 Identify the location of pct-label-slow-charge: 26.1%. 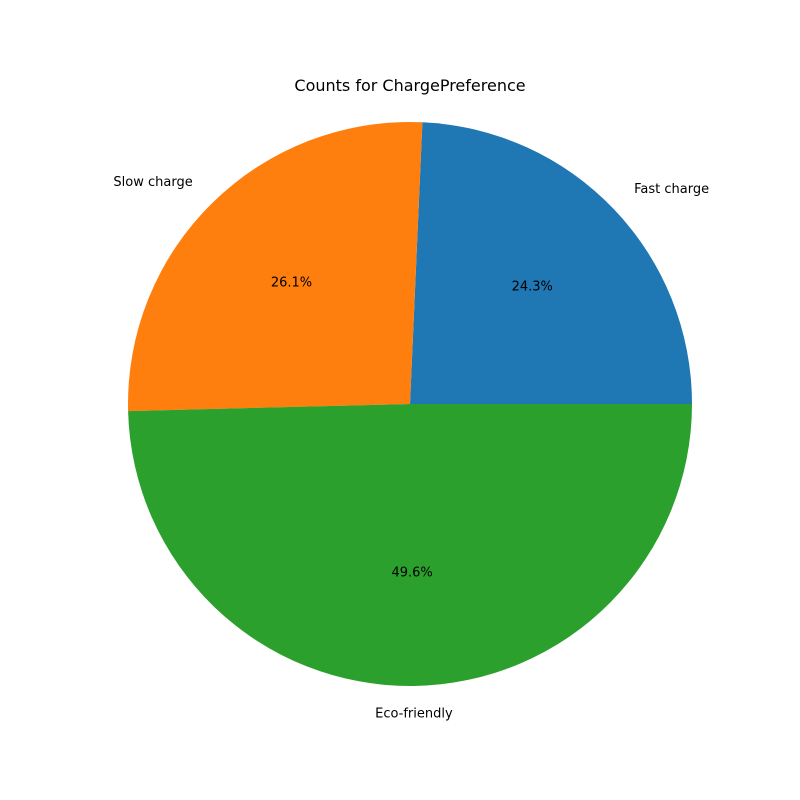
(291, 283).